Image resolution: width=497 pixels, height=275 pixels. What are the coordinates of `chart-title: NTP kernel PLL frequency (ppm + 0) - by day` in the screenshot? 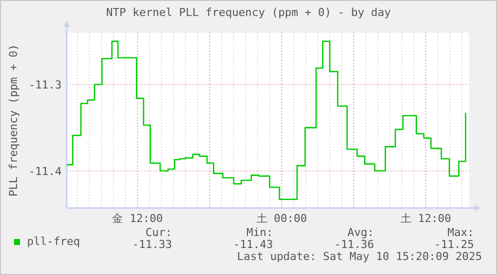 It's located at (249, 12).